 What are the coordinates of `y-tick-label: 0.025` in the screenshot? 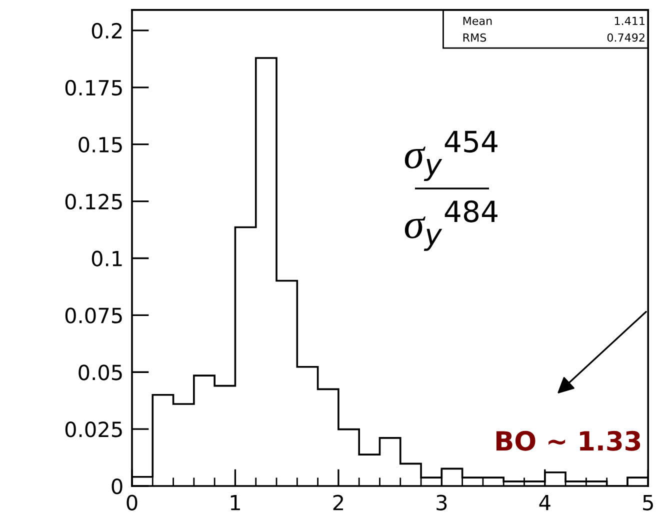 It's located at (93, 430).